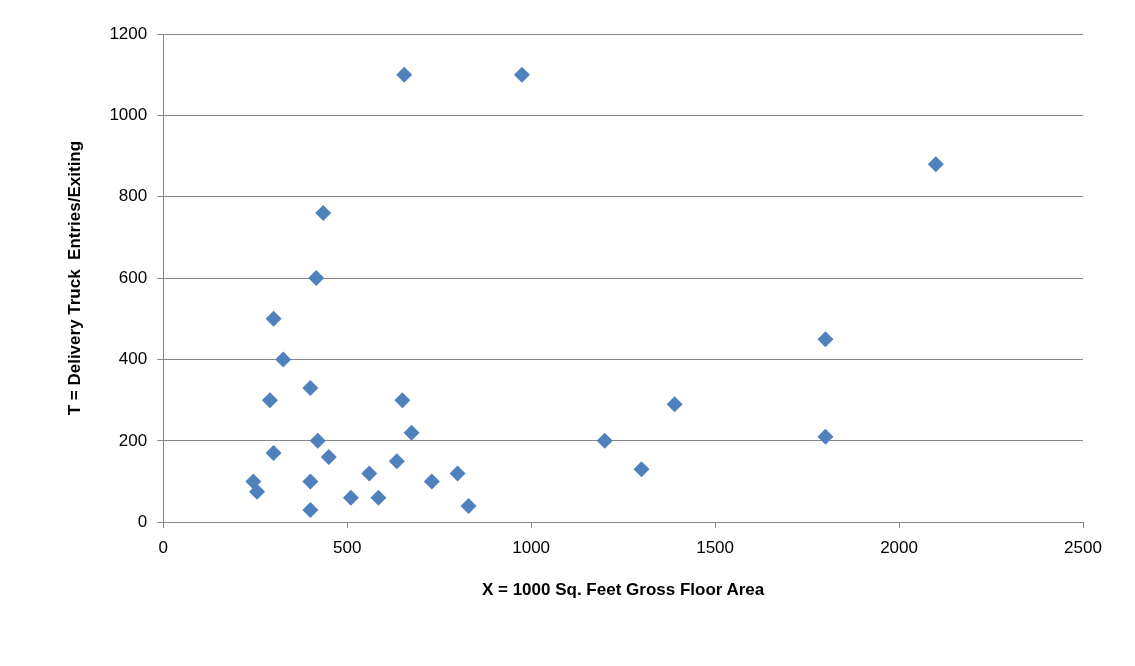  Describe the element at coordinates (133, 359) in the screenshot. I see `y-tick-label: 400` at that location.